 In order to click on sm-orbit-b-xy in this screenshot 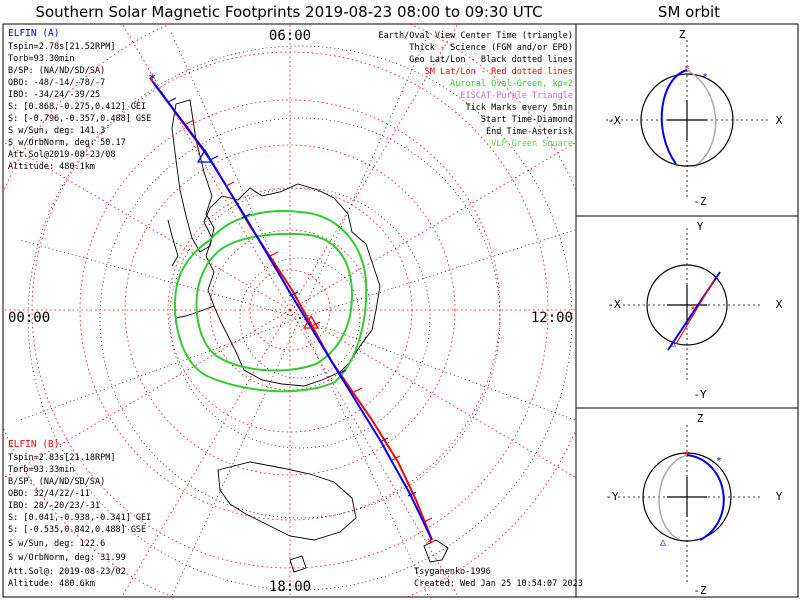, I will do `click(695, 312)`.